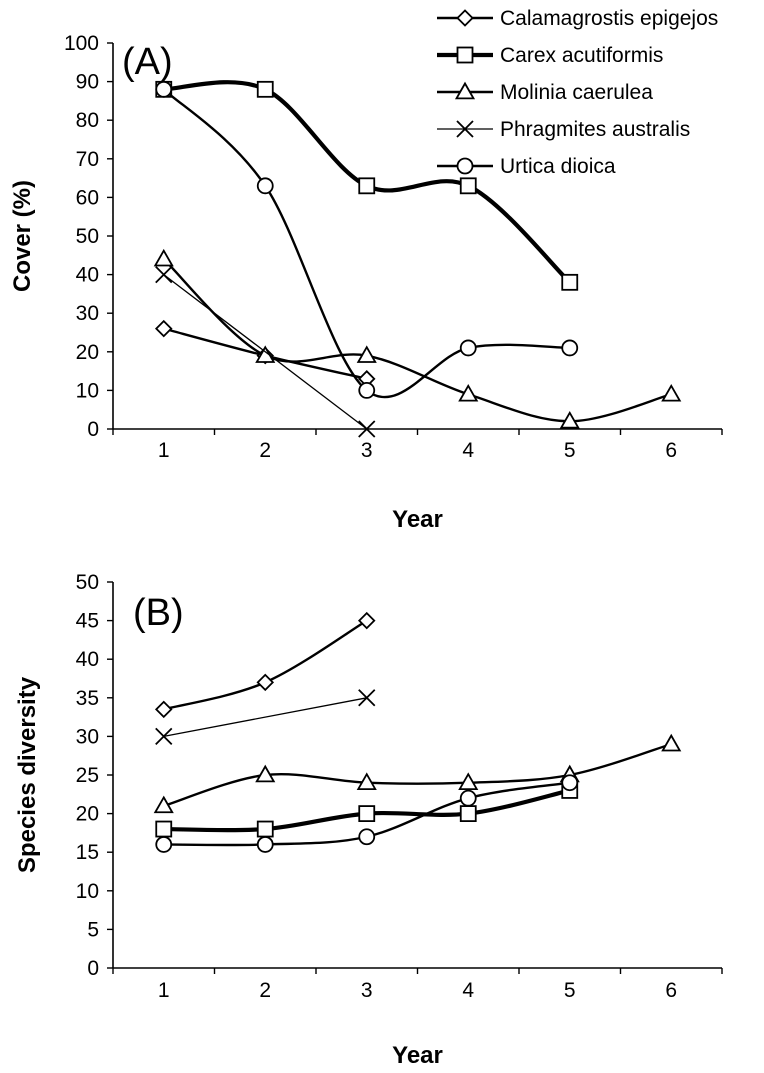 The height and width of the screenshot is (1073, 764). Describe the element at coordinates (22, 236) in the screenshot. I see `y-axis-title: Cover (%)` at that location.